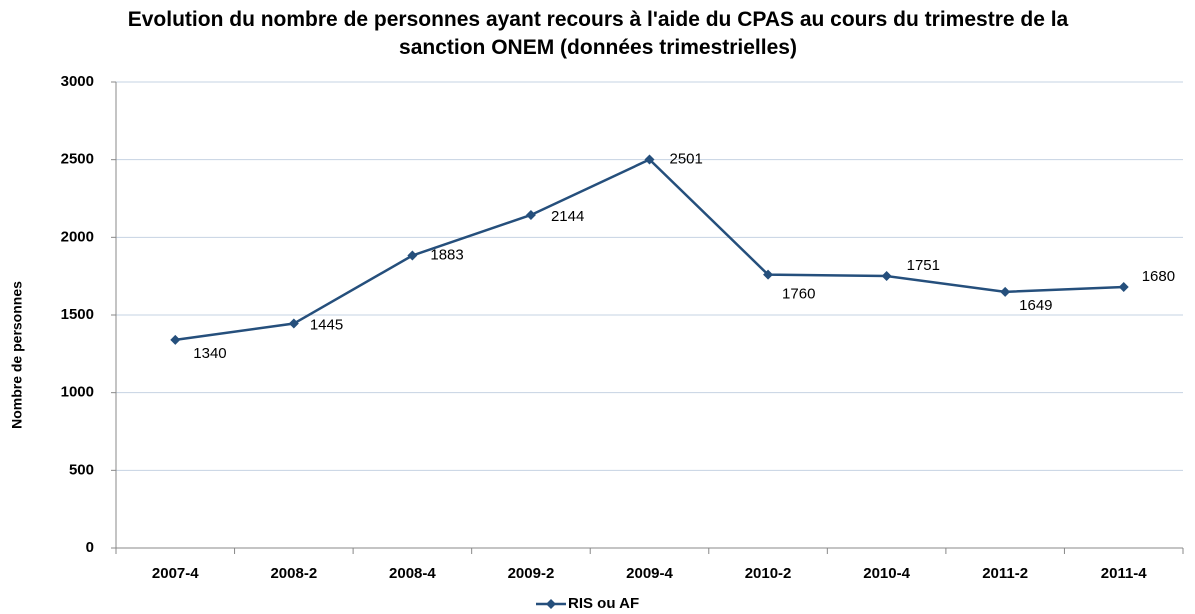 Image resolution: width=1195 pixels, height=614 pixels. What do you see at coordinates (768, 573) in the screenshot?
I see `x-tick-label: 2010-2` at bounding box center [768, 573].